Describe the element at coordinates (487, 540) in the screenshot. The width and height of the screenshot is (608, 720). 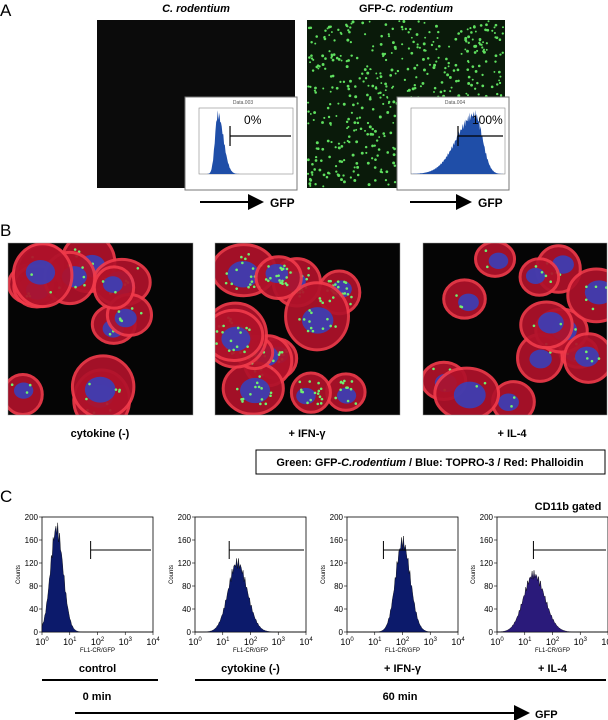
I see `y-tick-label: 160` at that location.